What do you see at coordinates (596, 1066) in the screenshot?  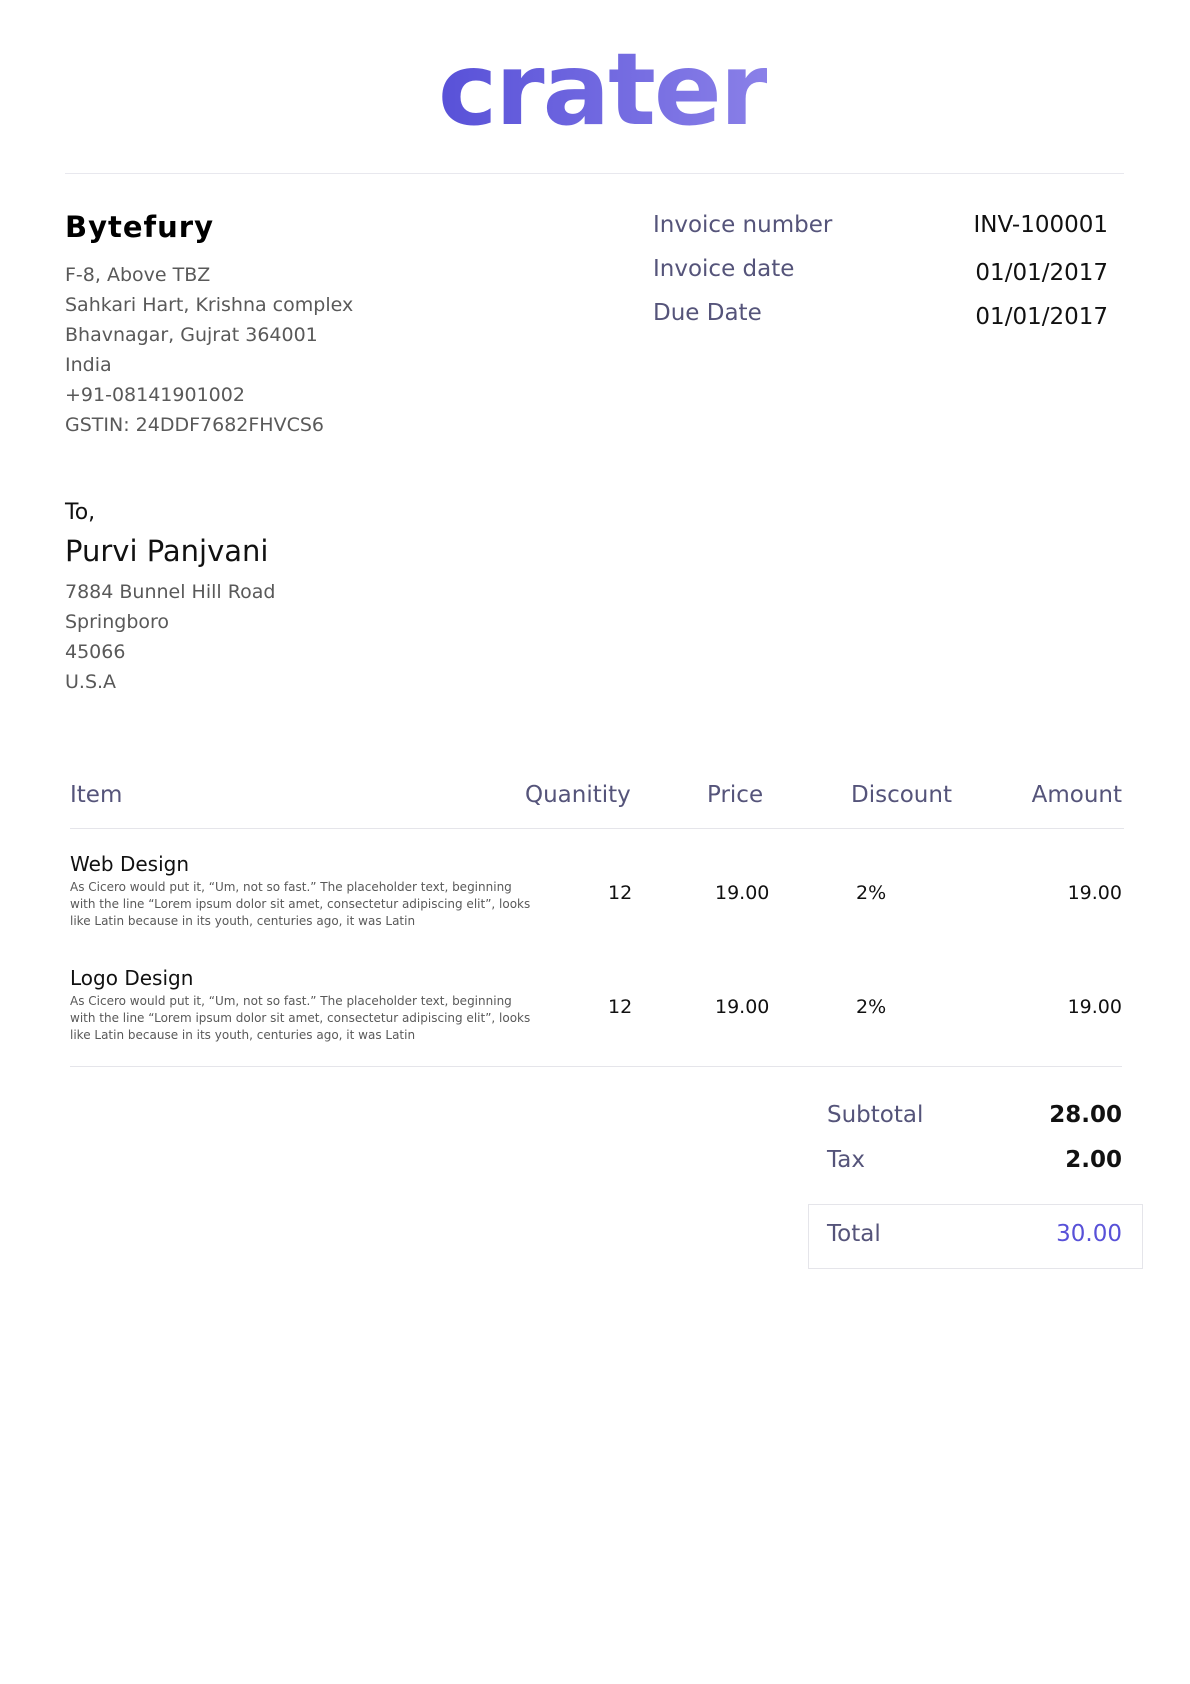 I see `table-footer-divider` at bounding box center [596, 1066].